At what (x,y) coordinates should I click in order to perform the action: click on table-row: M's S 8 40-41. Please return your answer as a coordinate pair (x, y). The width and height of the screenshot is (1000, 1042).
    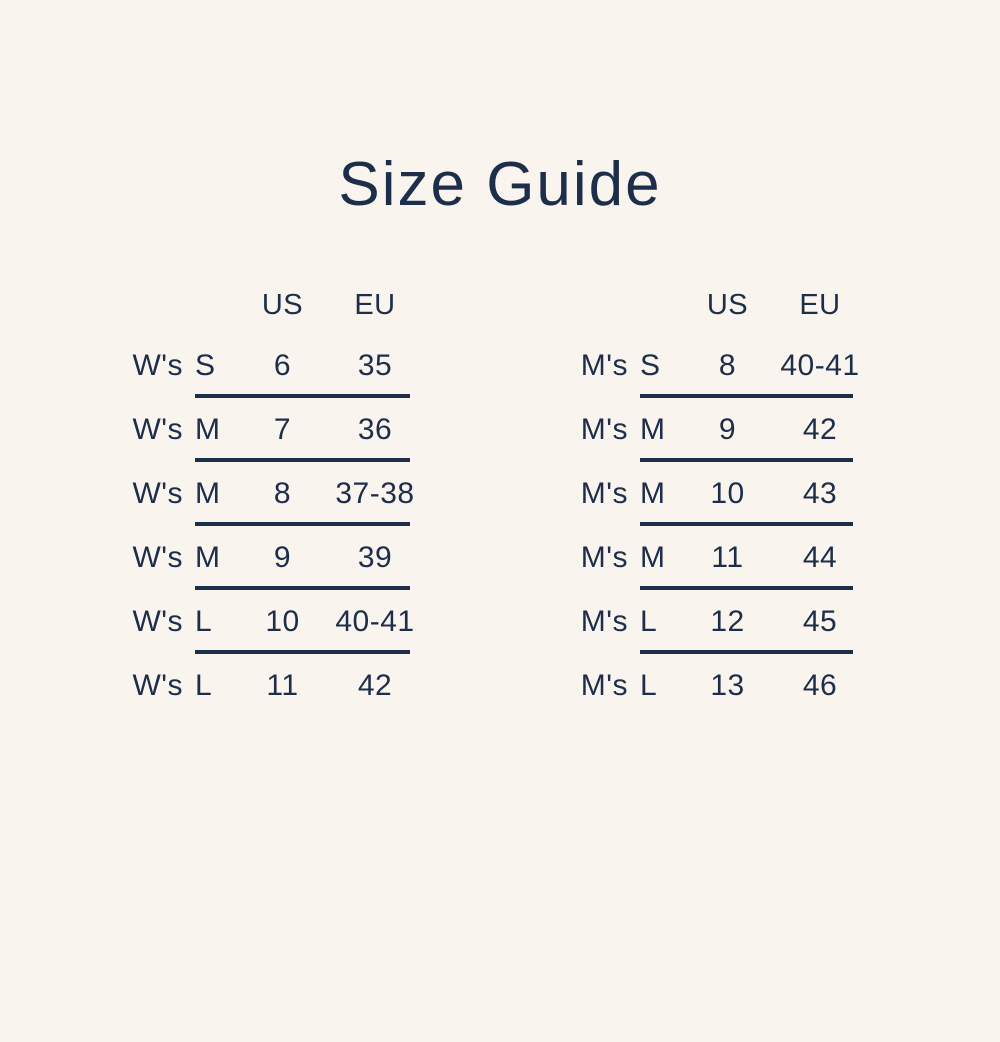
    Looking at the image, I should click on (724, 366).